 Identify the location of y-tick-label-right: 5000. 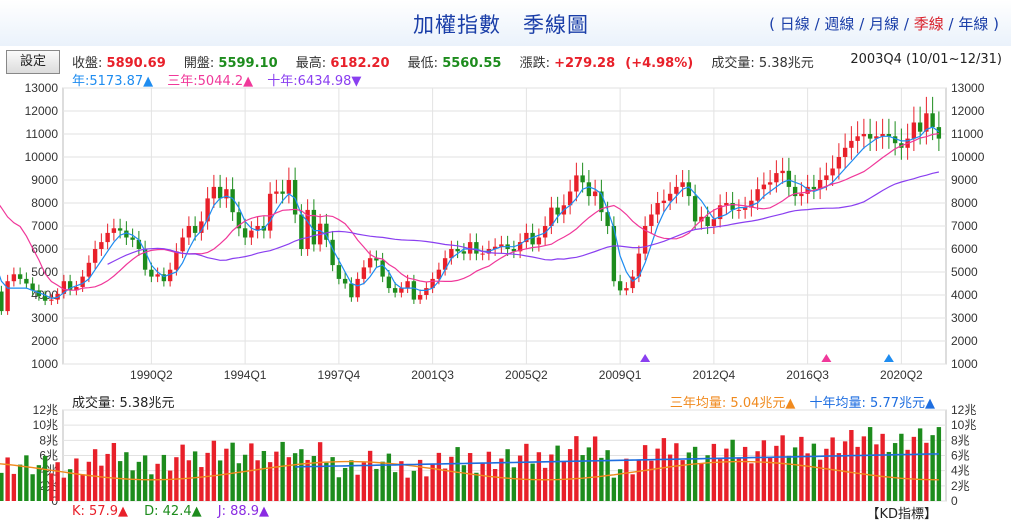
(964, 272).